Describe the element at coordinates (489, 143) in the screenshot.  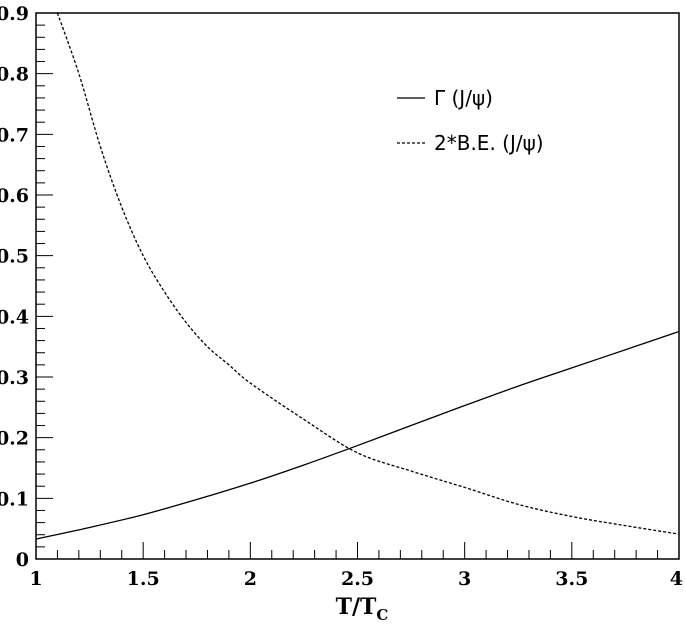
I see `legend-label-binding-energy: 2*B.E. (J/ψ)` at that location.